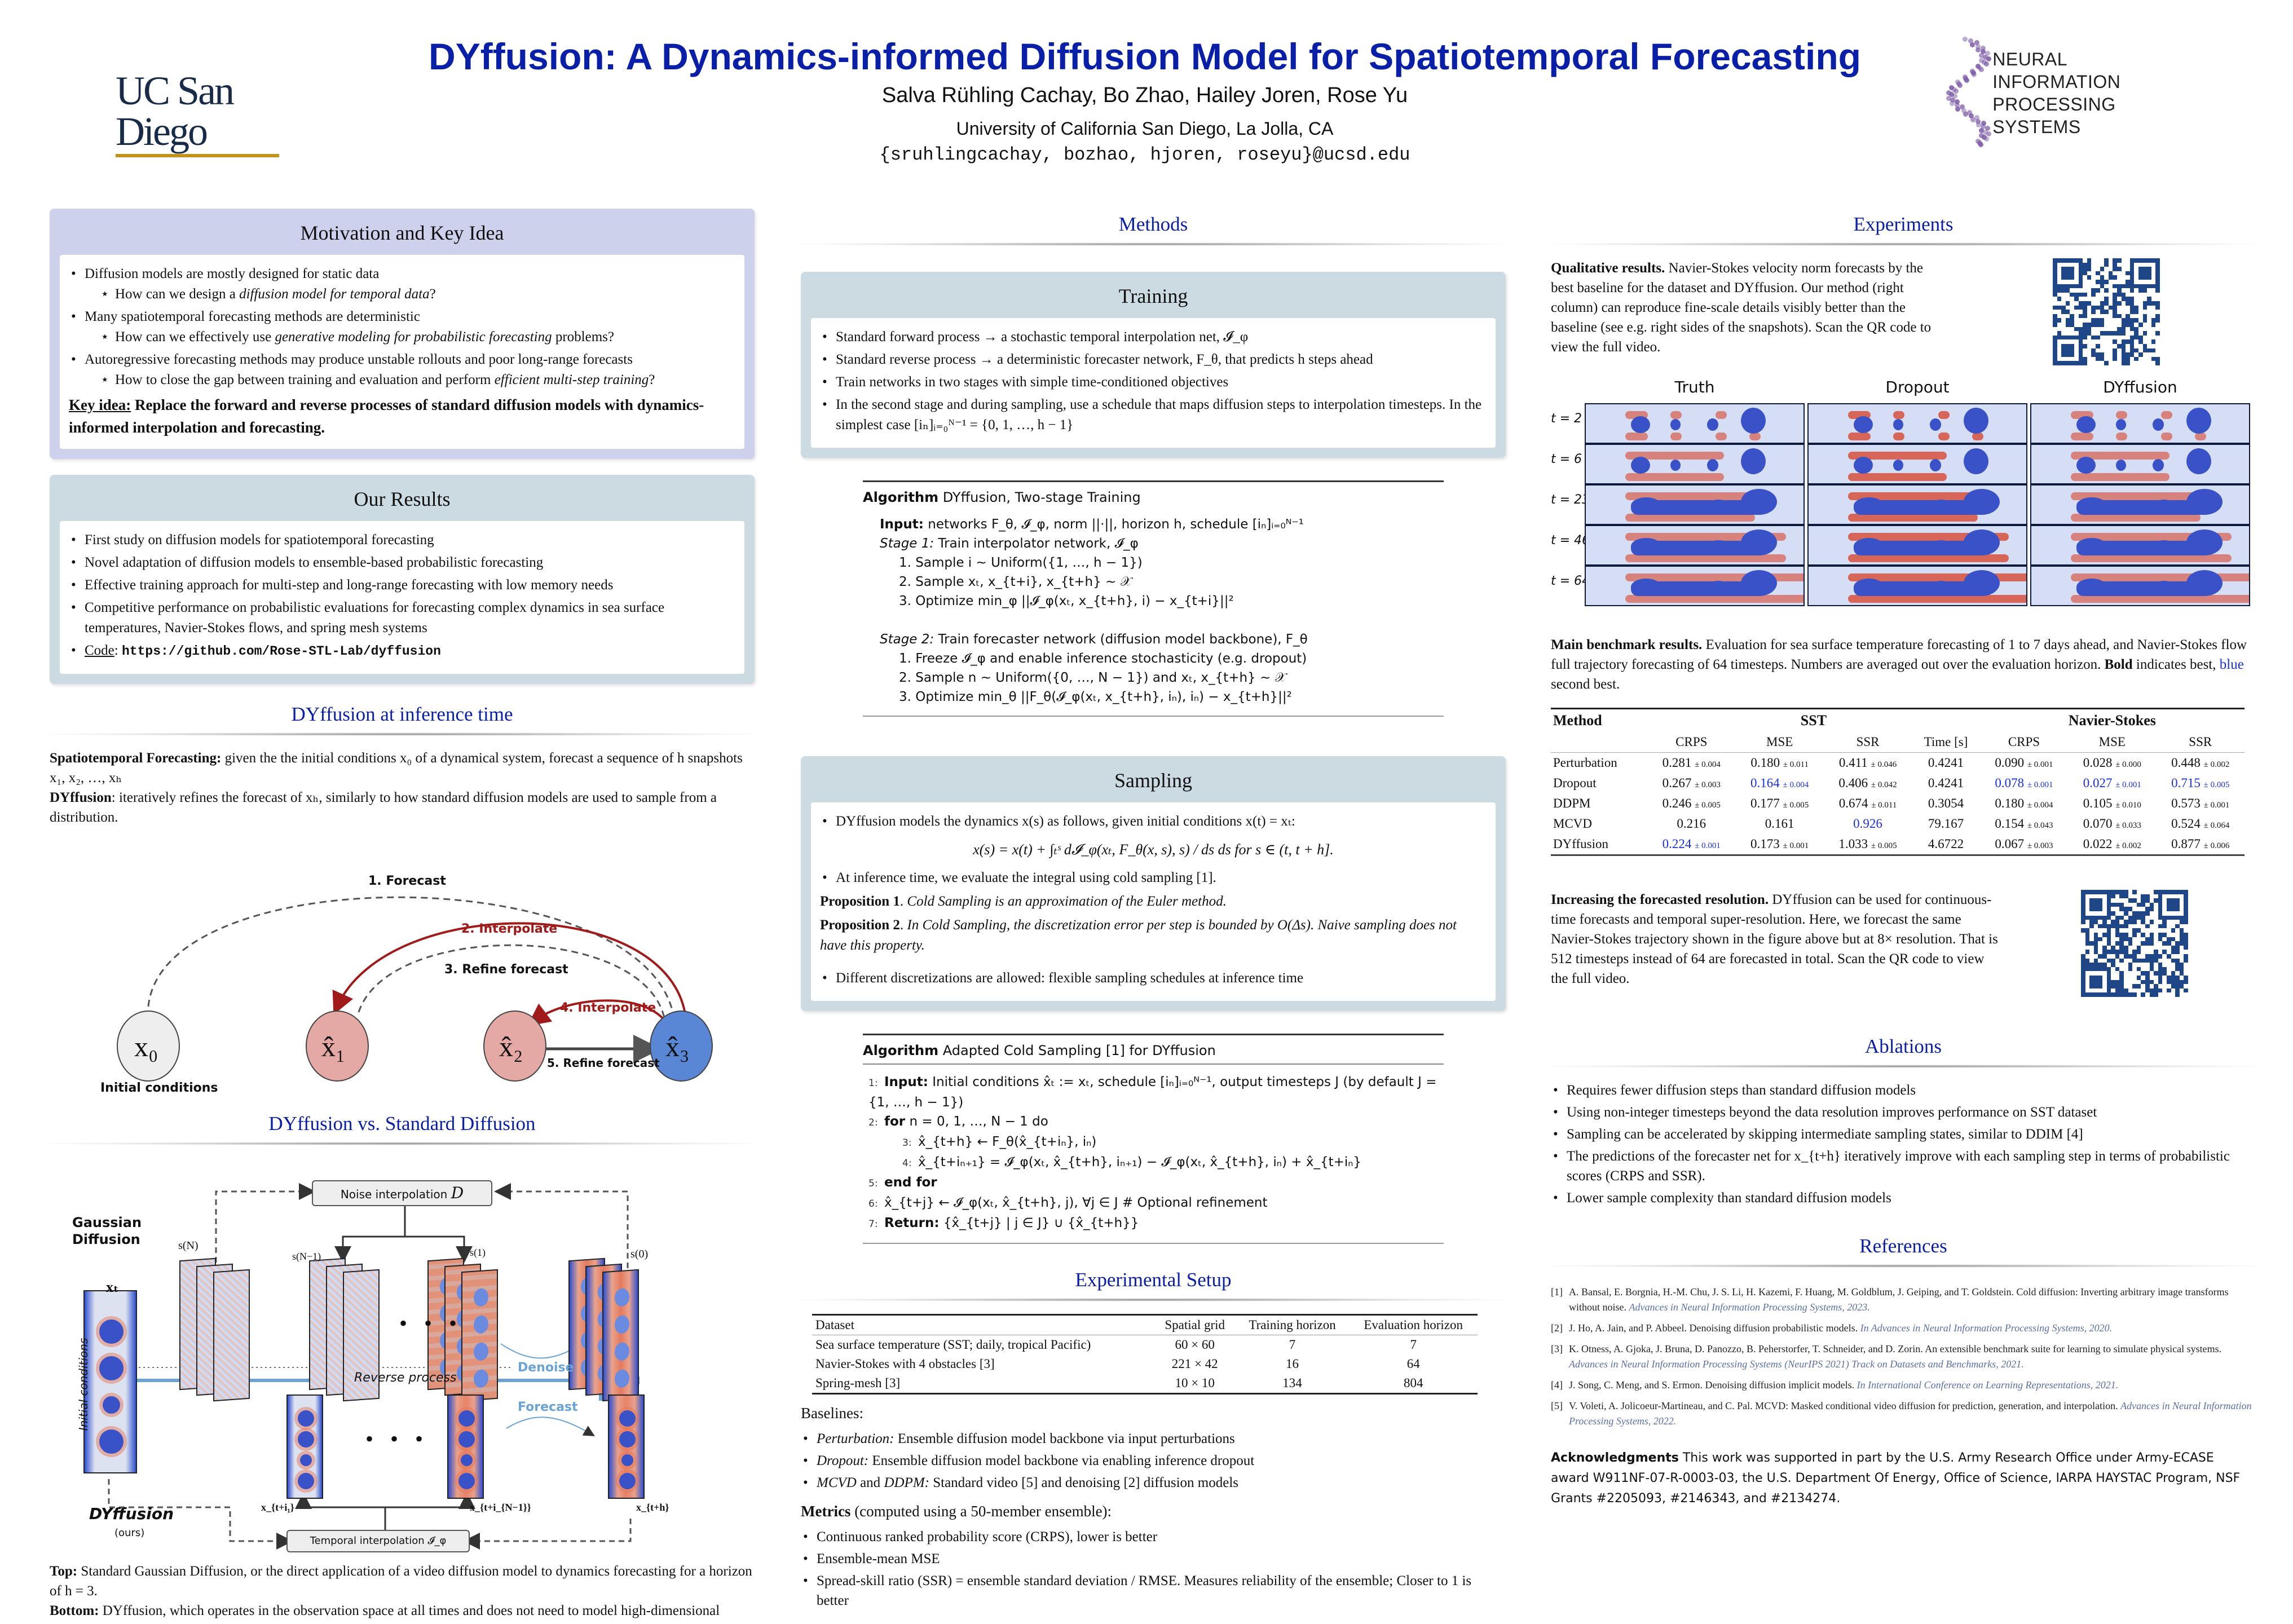  What do you see at coordinates (1691, 824) in the screenshot?
I see `metric-cell: 0.216` at bounding box center [1691, 824].